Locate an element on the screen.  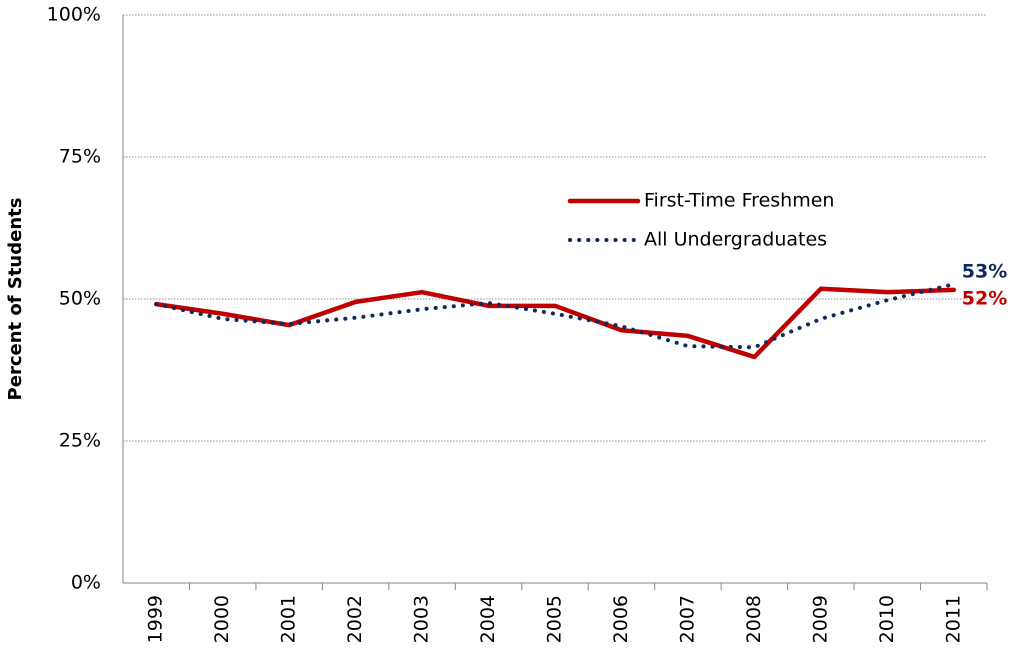
y-tick-label: 100% is located at coordinates (74, 15).